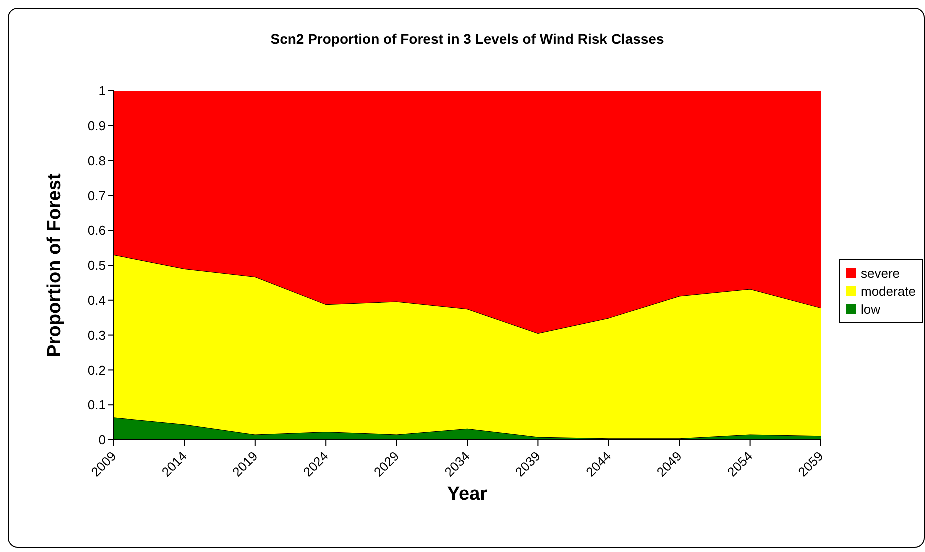  I want to click on y-tick-label: 0.6, so click(97, 230).